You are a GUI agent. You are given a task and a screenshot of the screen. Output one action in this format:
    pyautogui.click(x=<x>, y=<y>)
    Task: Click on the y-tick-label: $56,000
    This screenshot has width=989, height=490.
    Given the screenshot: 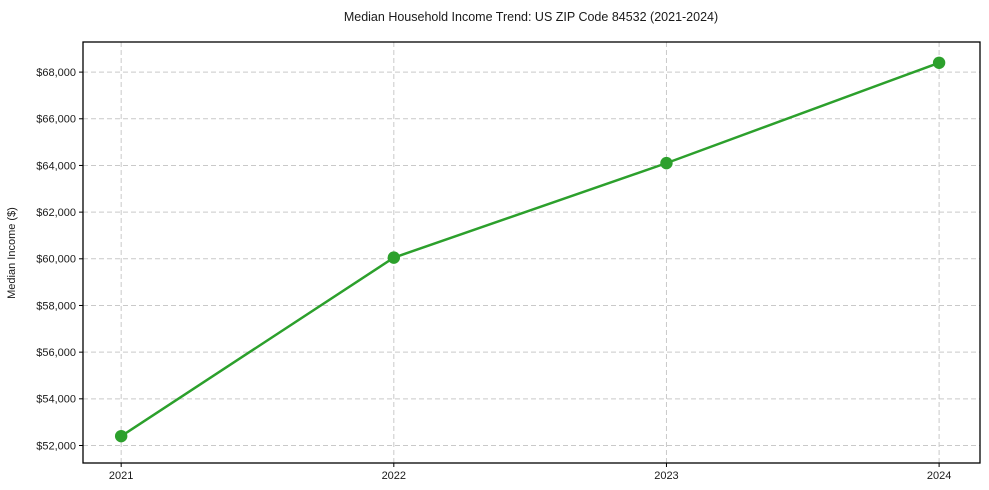 What is the action you would take?
    pyautogui.click(x=56, y=353)
    